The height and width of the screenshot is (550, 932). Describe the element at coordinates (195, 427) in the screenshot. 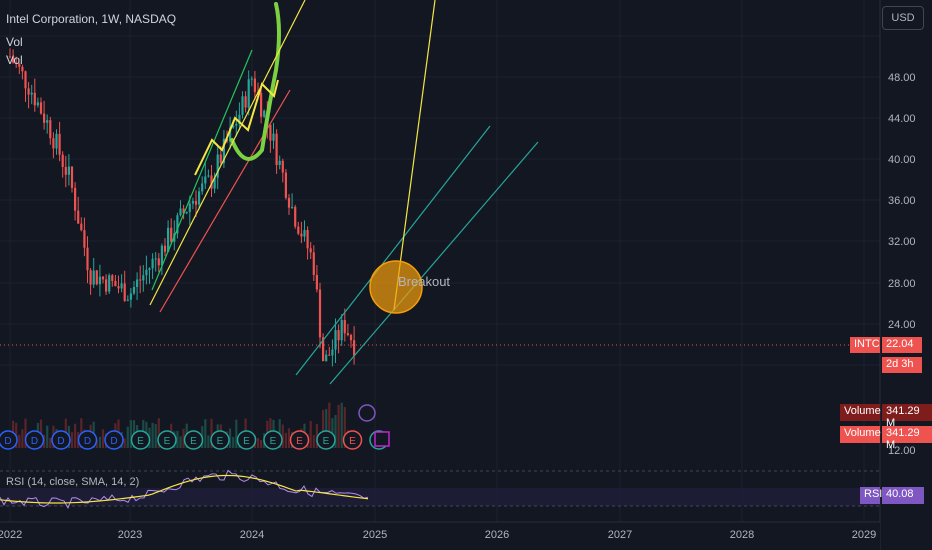

I see `event-markers: DDDDDEEEEEEEEEE` at that location.